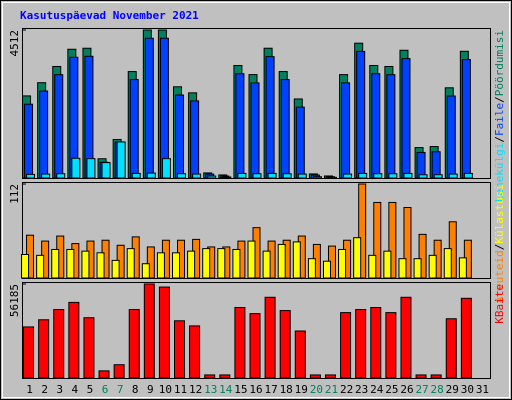 This screenshot has height=400, width=512. Describe the element at coordinates (90, 389) in the screenshot. I see `x-tick-label: 5` at that location.